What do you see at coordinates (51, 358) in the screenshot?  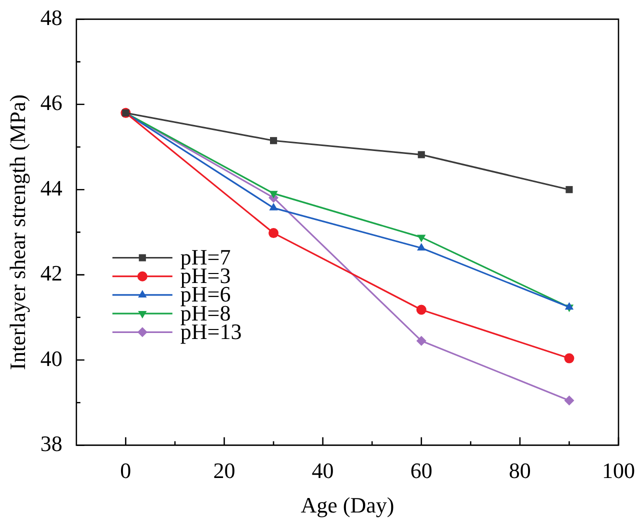 I see `y-tick-label: 40` at bounding box center [51, 358].